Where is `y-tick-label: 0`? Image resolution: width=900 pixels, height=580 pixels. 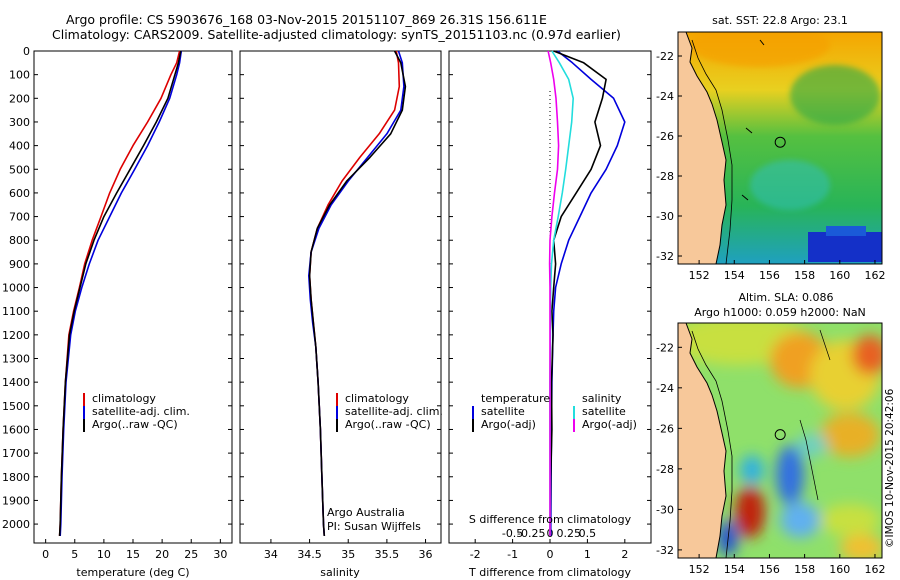
y-tick-label: 0 is located at coordinates (26, 51).